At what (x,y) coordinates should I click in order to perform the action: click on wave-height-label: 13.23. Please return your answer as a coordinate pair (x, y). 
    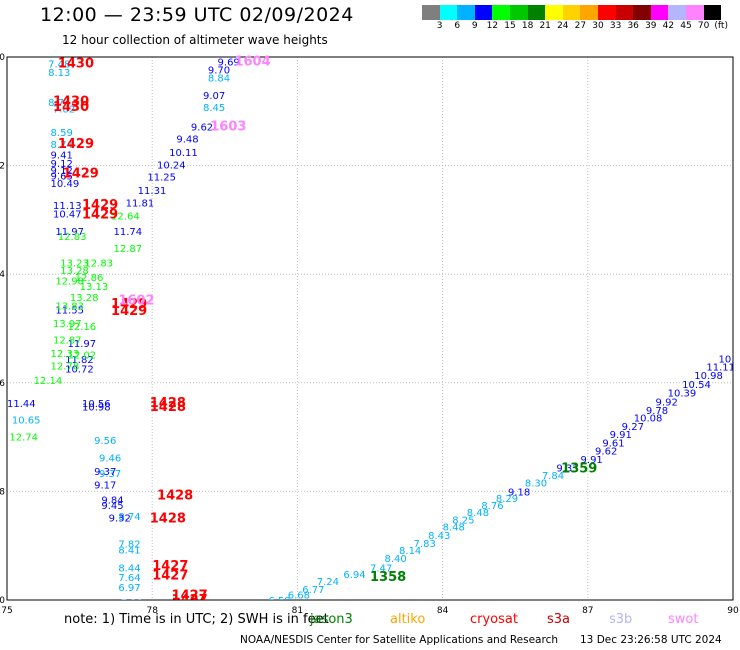
    Looking at the image, I should click on (74, 263).